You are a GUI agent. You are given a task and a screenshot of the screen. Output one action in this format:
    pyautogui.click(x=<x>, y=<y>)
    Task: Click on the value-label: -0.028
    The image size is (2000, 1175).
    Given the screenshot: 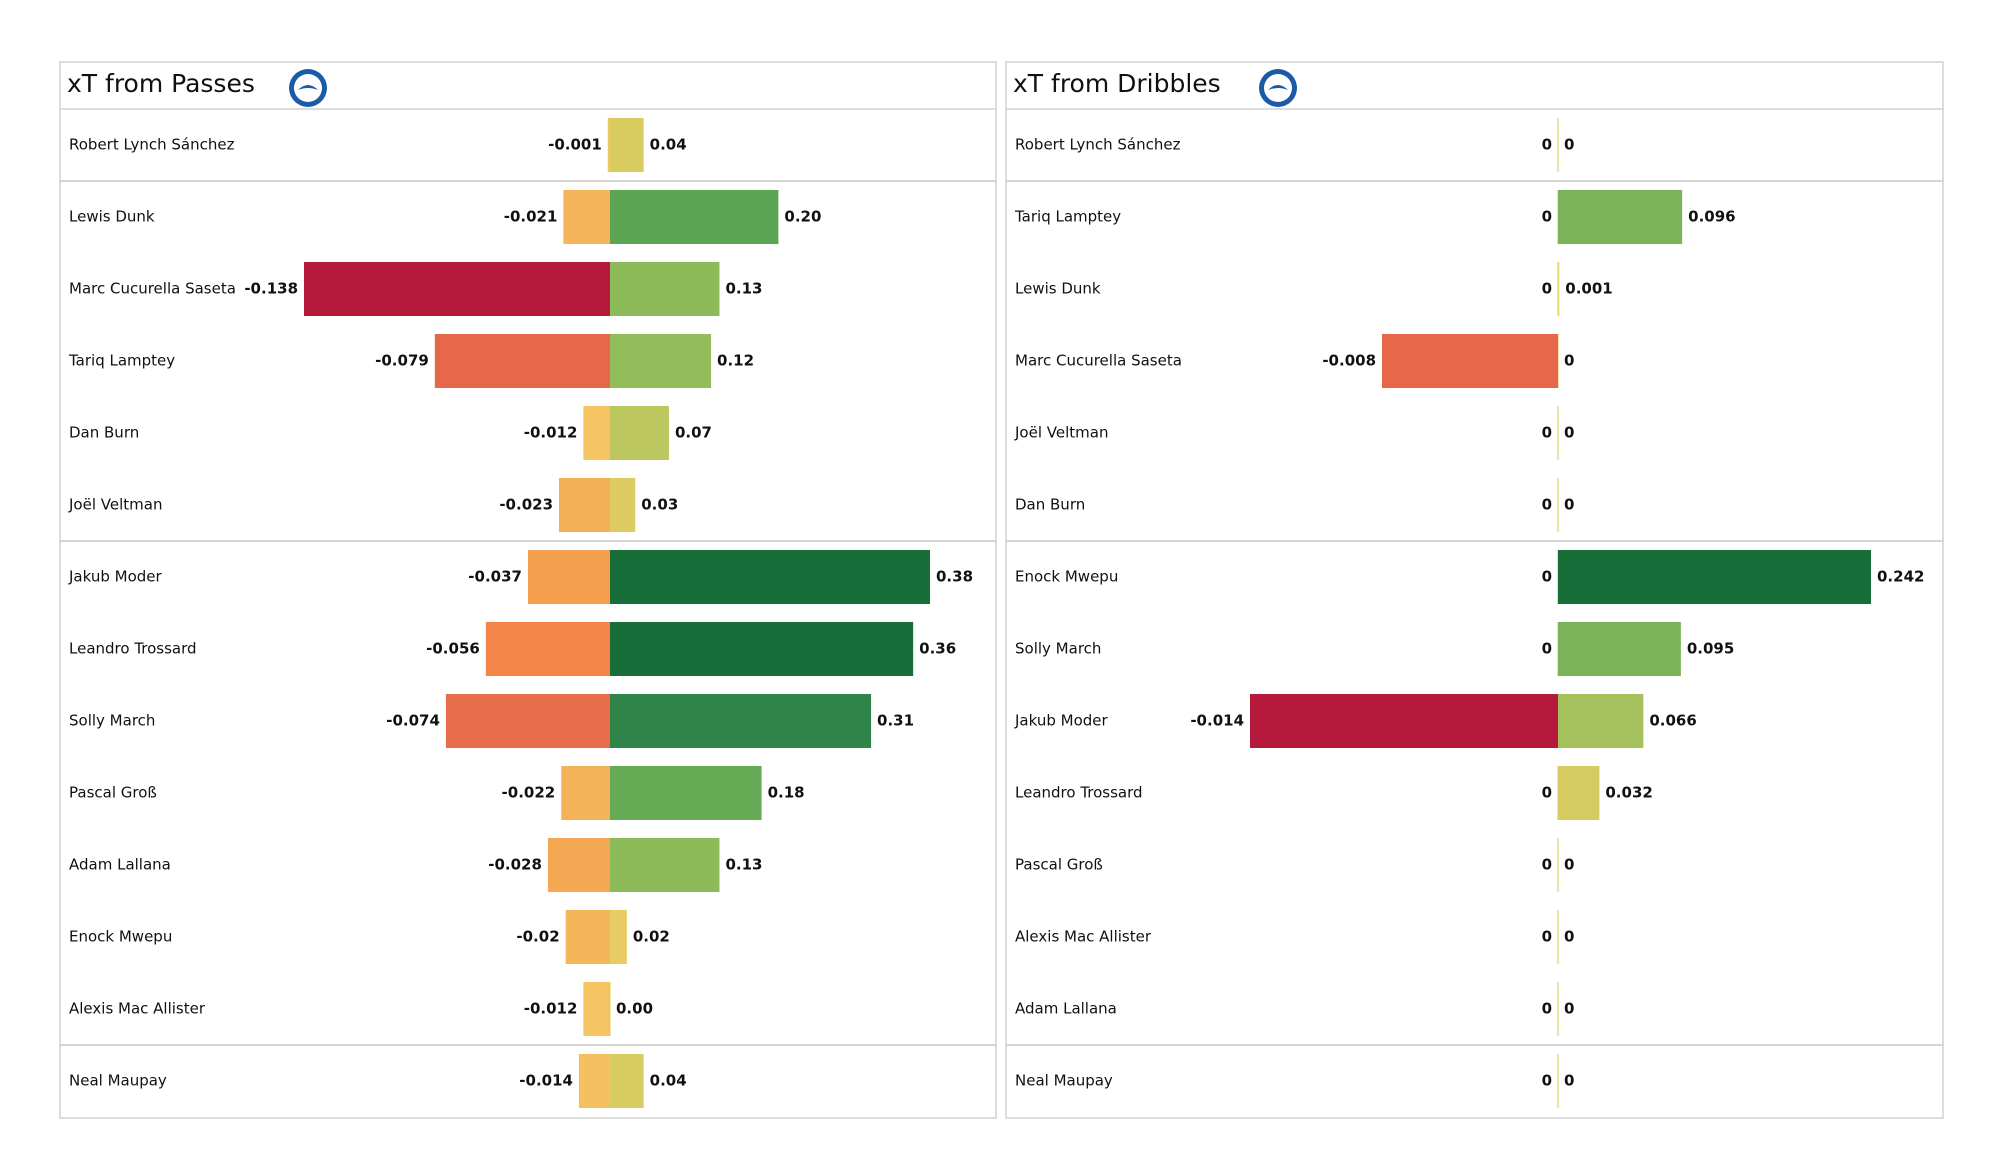 What is the action you would take?
    pyautogui.click(x=515, y=865)
    